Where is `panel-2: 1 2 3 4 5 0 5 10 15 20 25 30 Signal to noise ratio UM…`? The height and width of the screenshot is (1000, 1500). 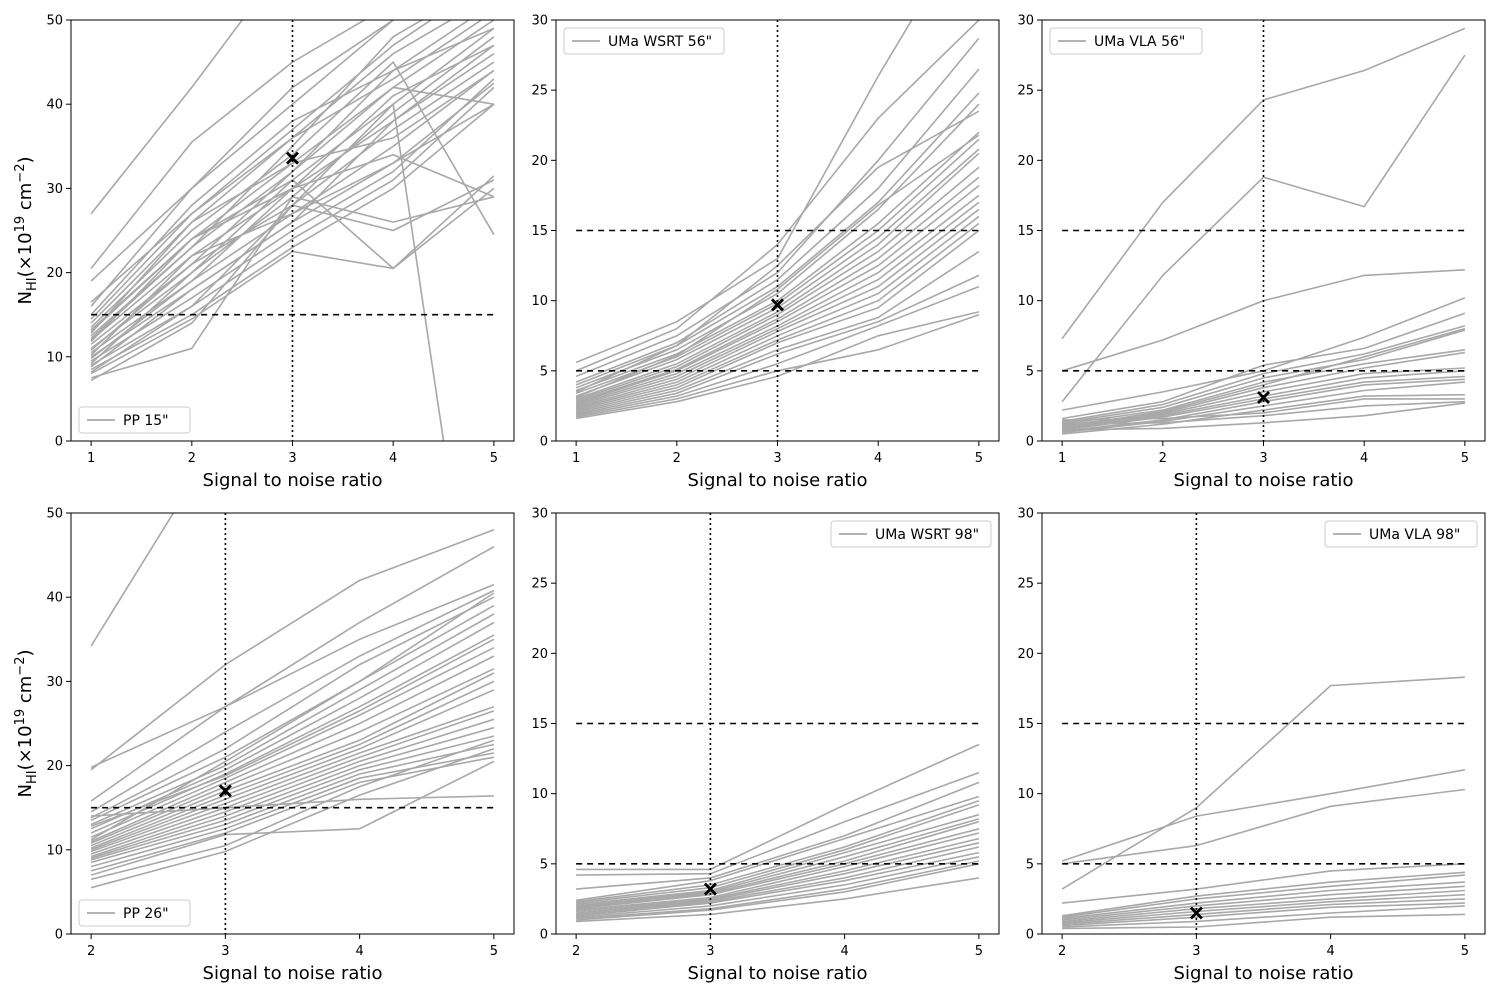 panel-2: 1 2 3 4 5 0 5 10 15 20 25 30 Signal to noise ratio UM… is located at coordinates (765, 252).